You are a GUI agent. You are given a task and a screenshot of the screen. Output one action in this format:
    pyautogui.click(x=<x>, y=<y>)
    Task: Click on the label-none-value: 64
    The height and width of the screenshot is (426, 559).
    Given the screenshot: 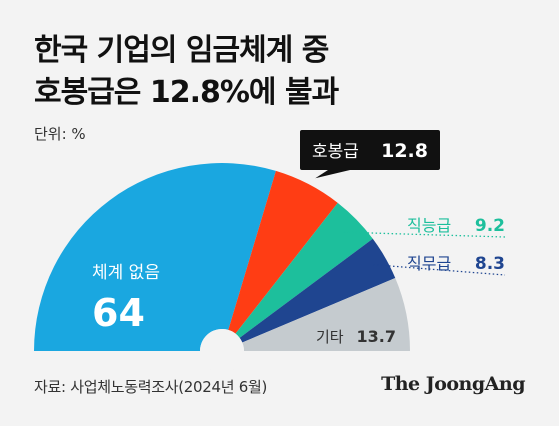 What is the action you would take?
    pyautogui.click(x=118, y=313)
    